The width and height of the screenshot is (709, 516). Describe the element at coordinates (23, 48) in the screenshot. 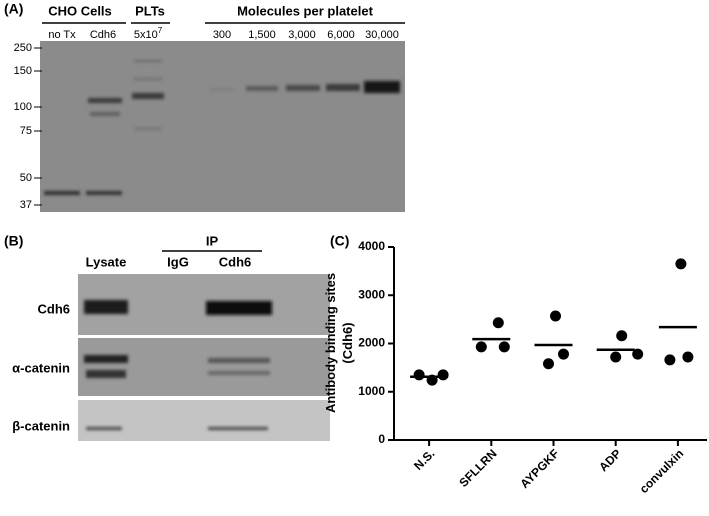

I see `mw-marker: 250` at that location.